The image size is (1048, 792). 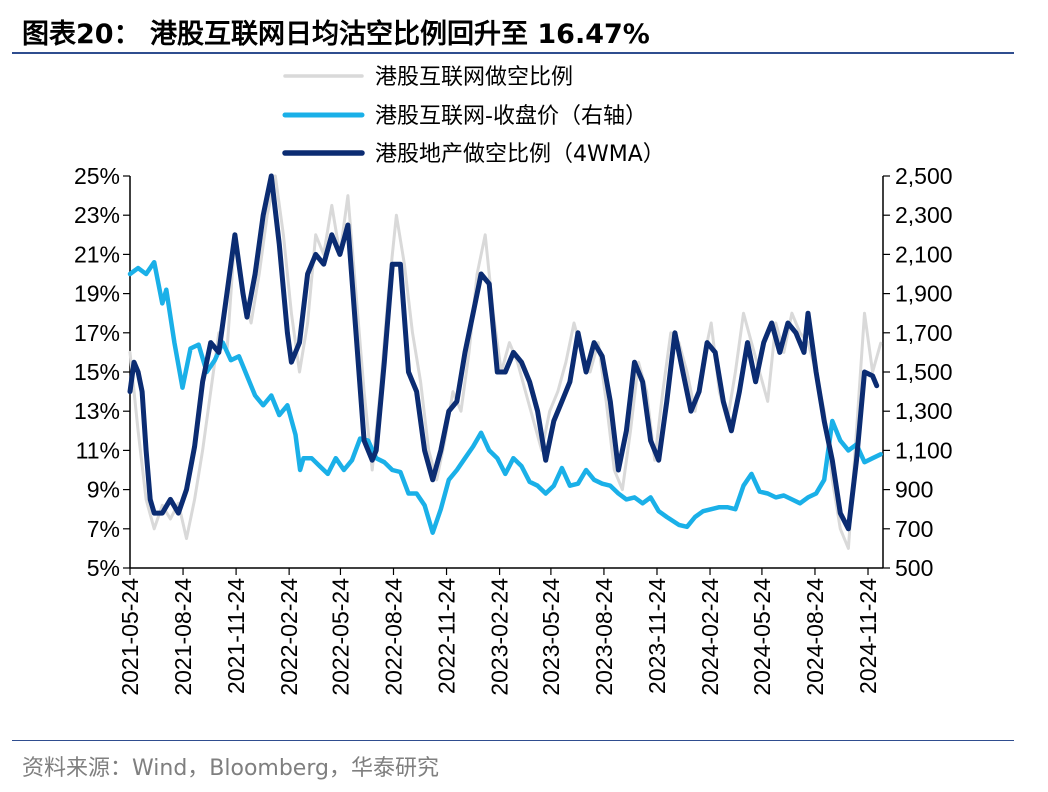 I want to click on x-tick-label: 2023-11-24, so click(x=657, y=636).